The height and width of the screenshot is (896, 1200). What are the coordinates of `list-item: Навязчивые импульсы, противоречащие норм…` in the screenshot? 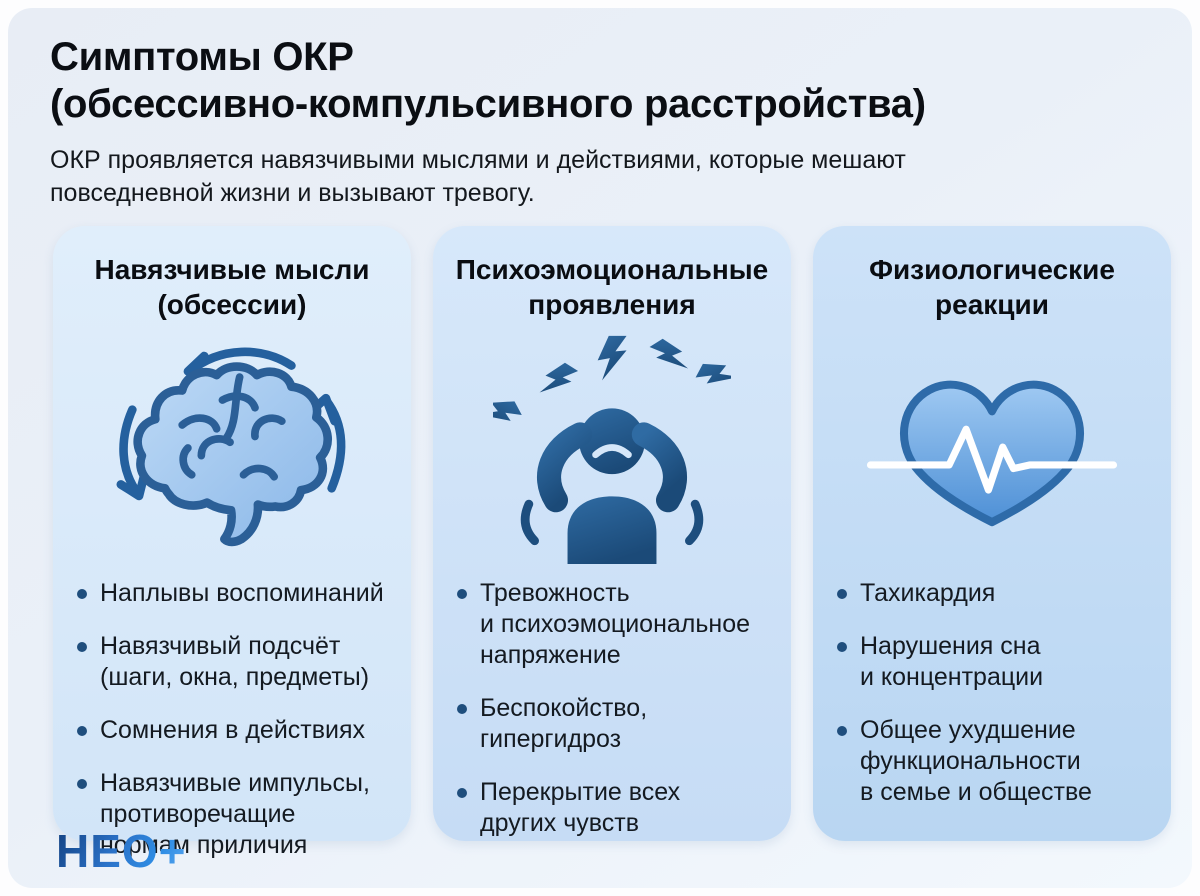 It's located at (232, 814).